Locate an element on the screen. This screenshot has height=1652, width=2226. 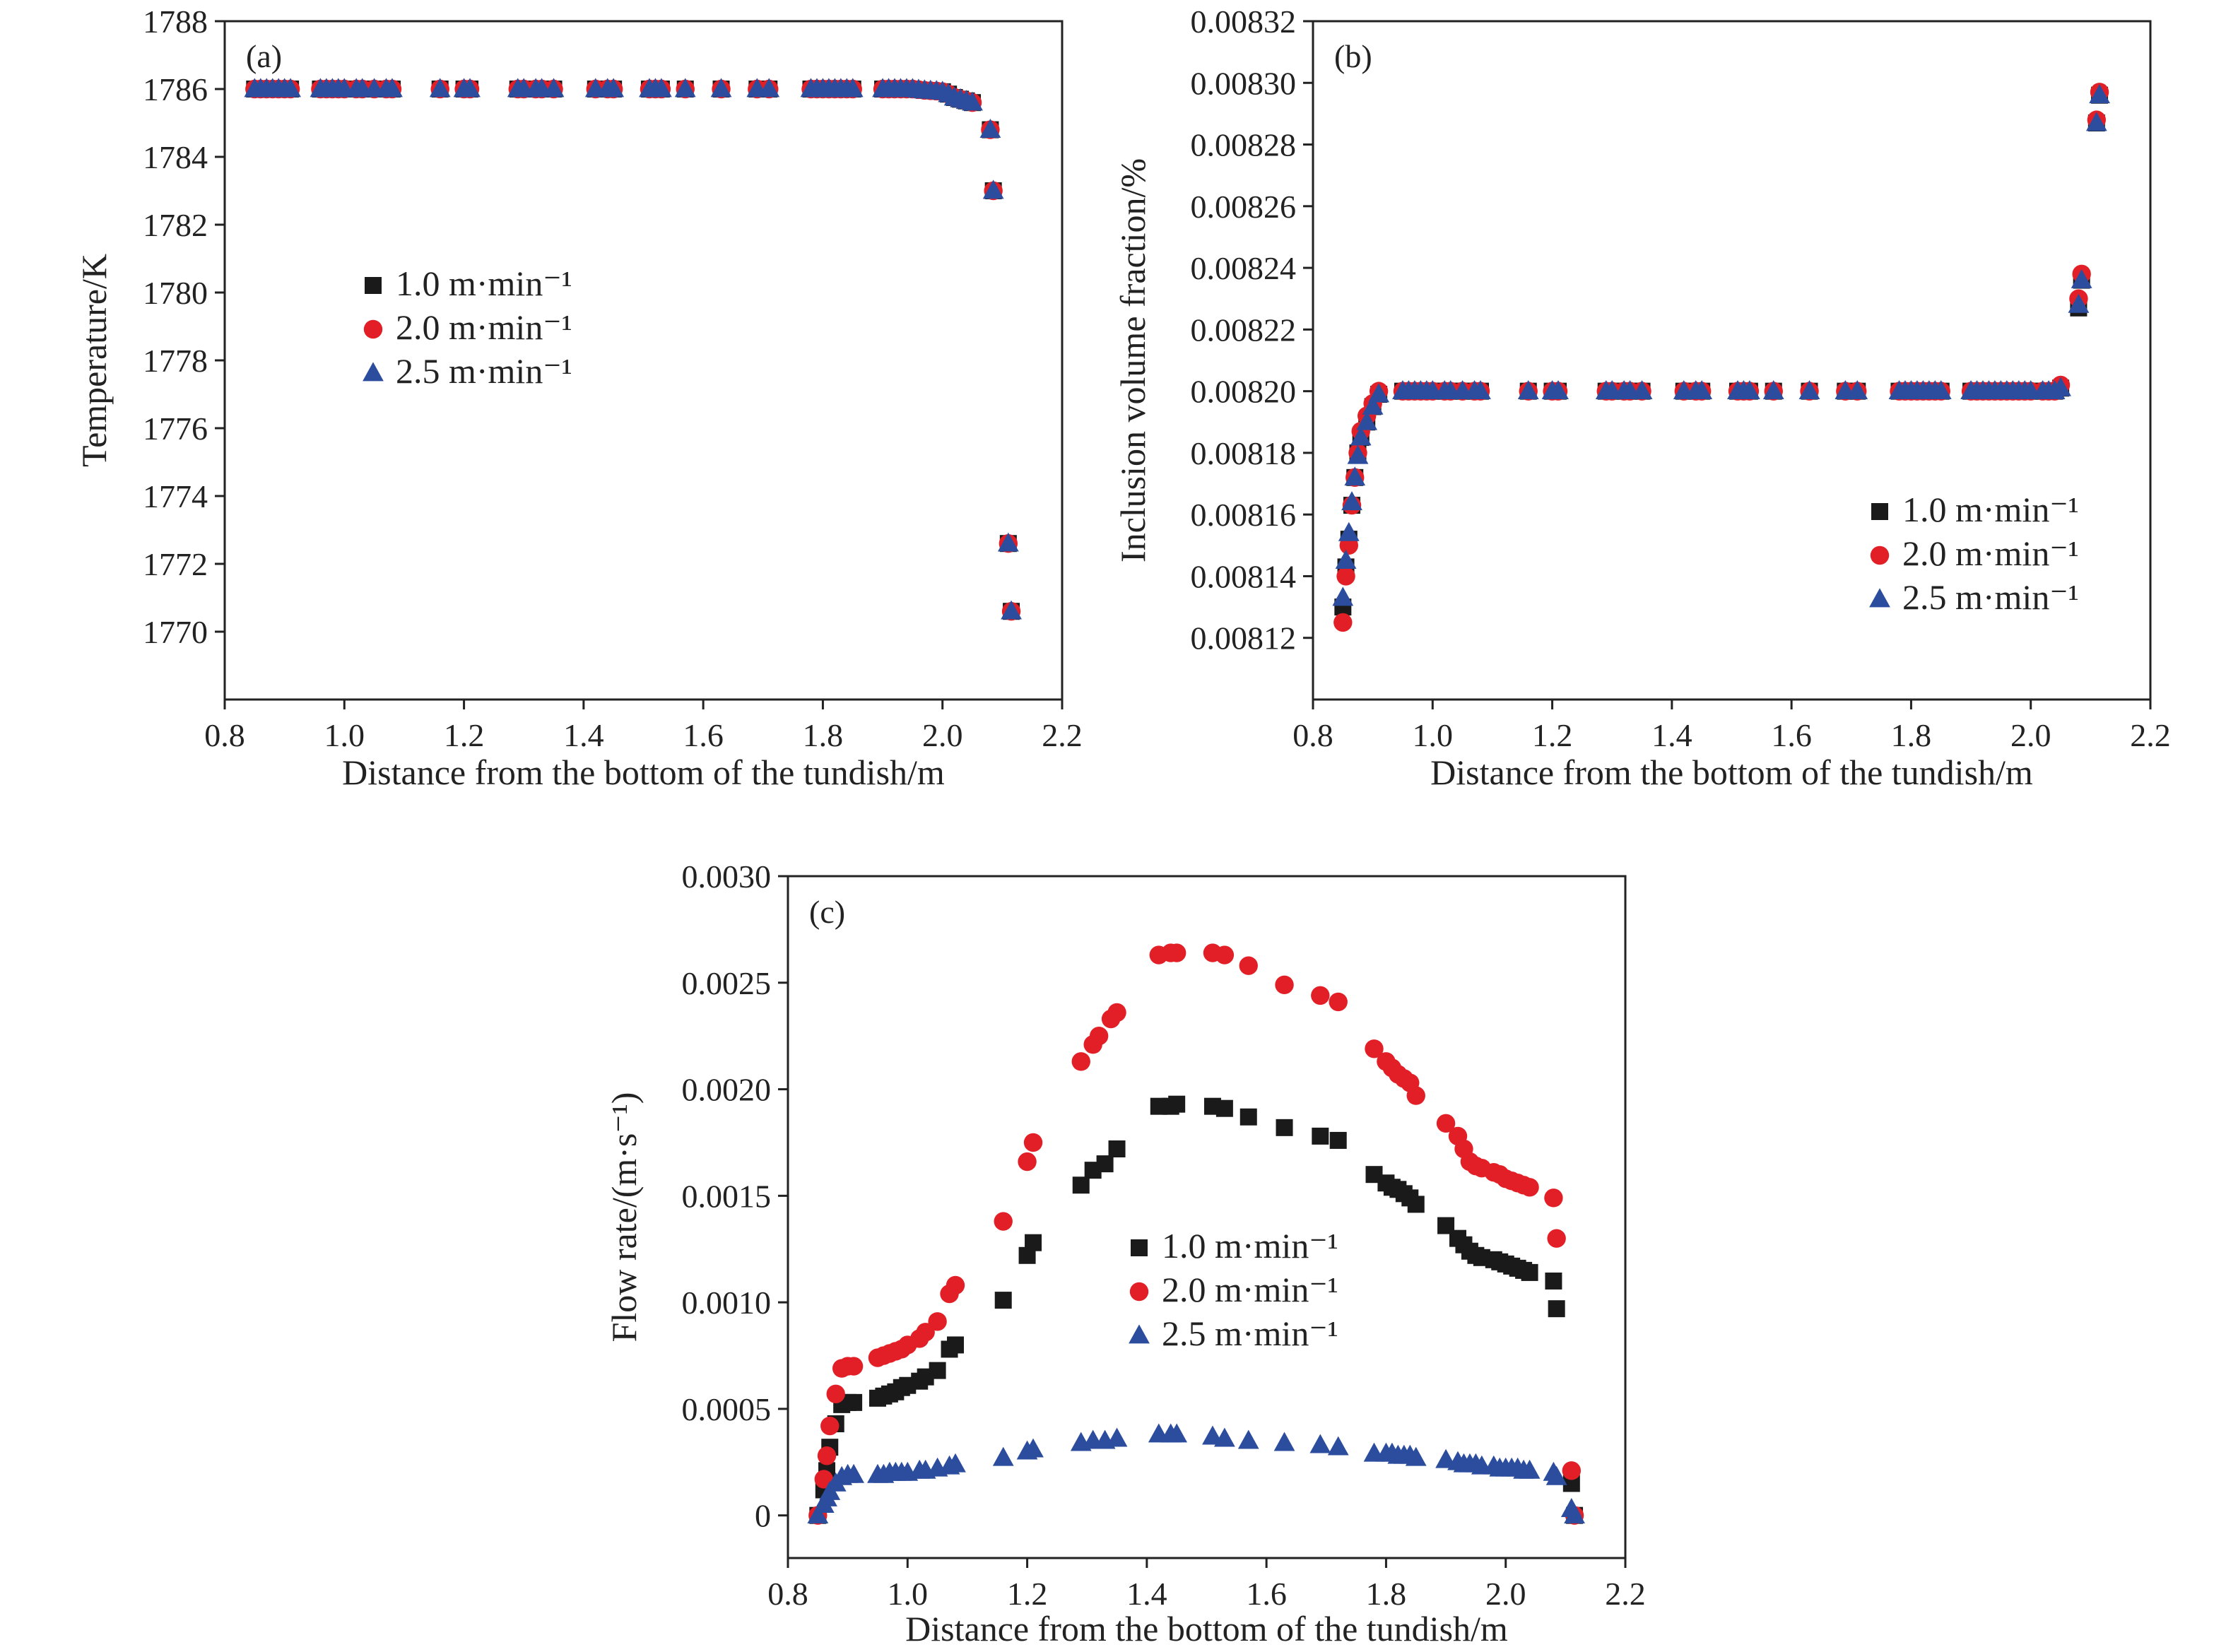
y-tick-label: 0.00832 is located at coordinates (1244, 22).